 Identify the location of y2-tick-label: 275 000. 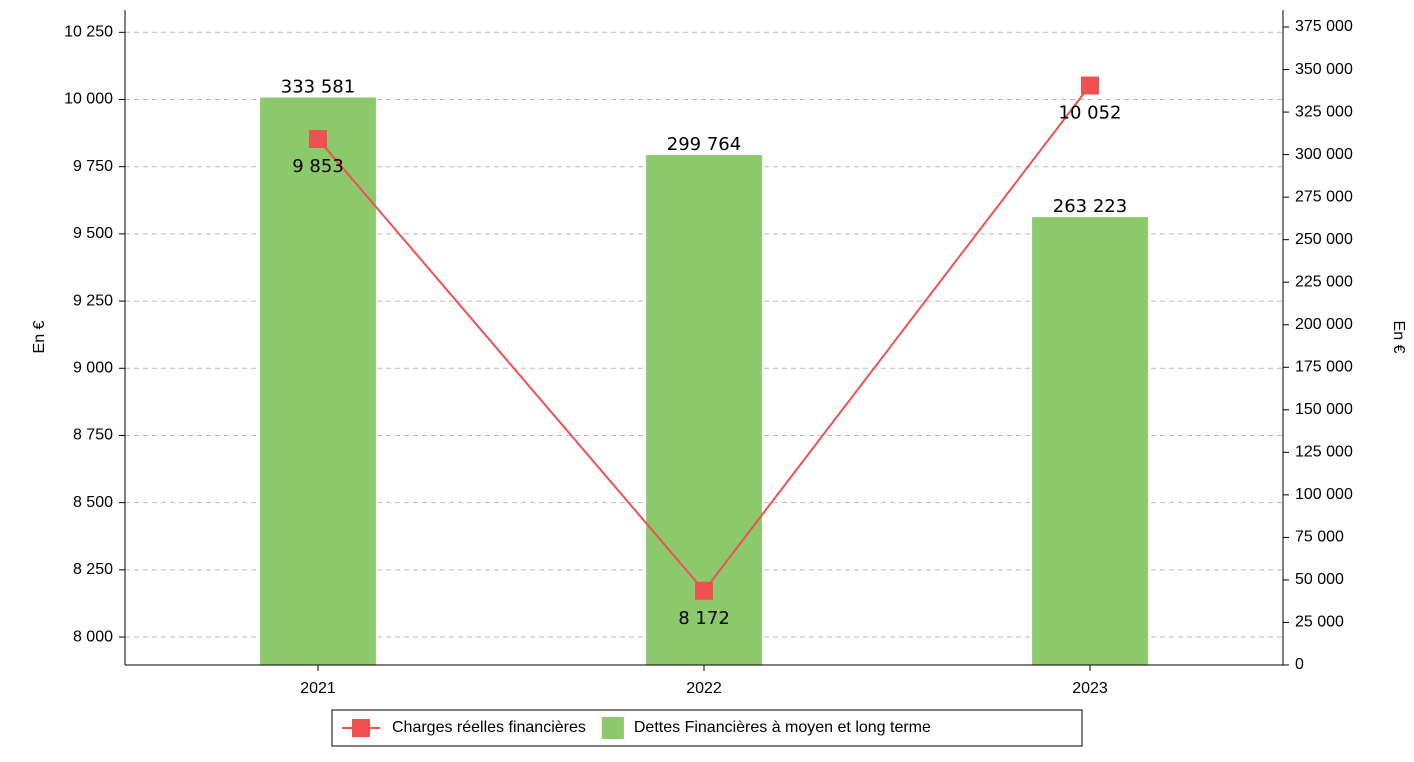
(1324, 196).